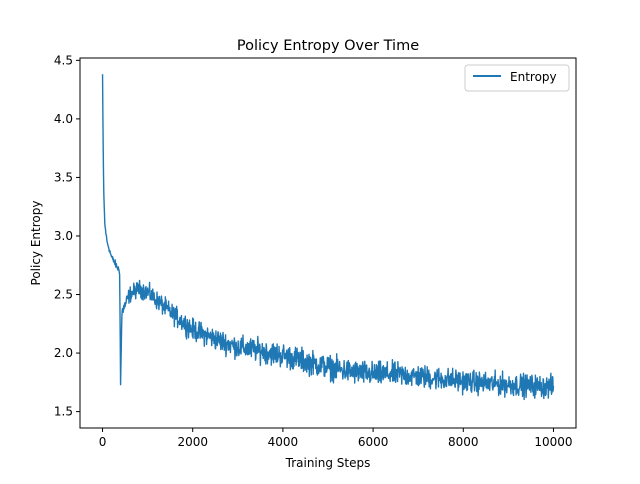  Describe the element at coordinates (36, 243) in the screenshot. I see `y-axis-label: Policy Entropy` at that location.